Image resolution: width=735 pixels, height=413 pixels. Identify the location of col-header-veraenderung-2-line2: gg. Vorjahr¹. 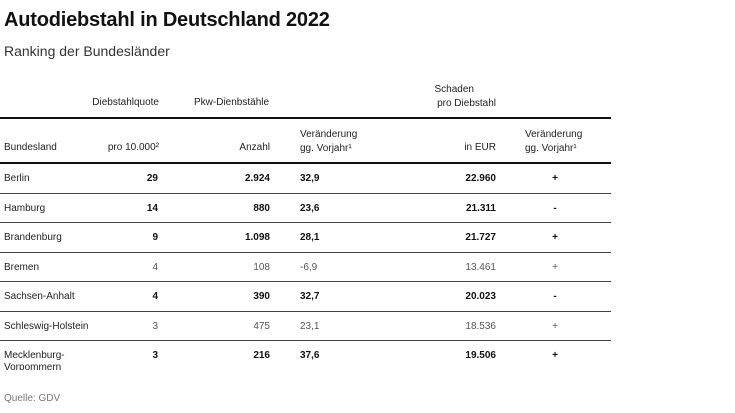
(551, 148).